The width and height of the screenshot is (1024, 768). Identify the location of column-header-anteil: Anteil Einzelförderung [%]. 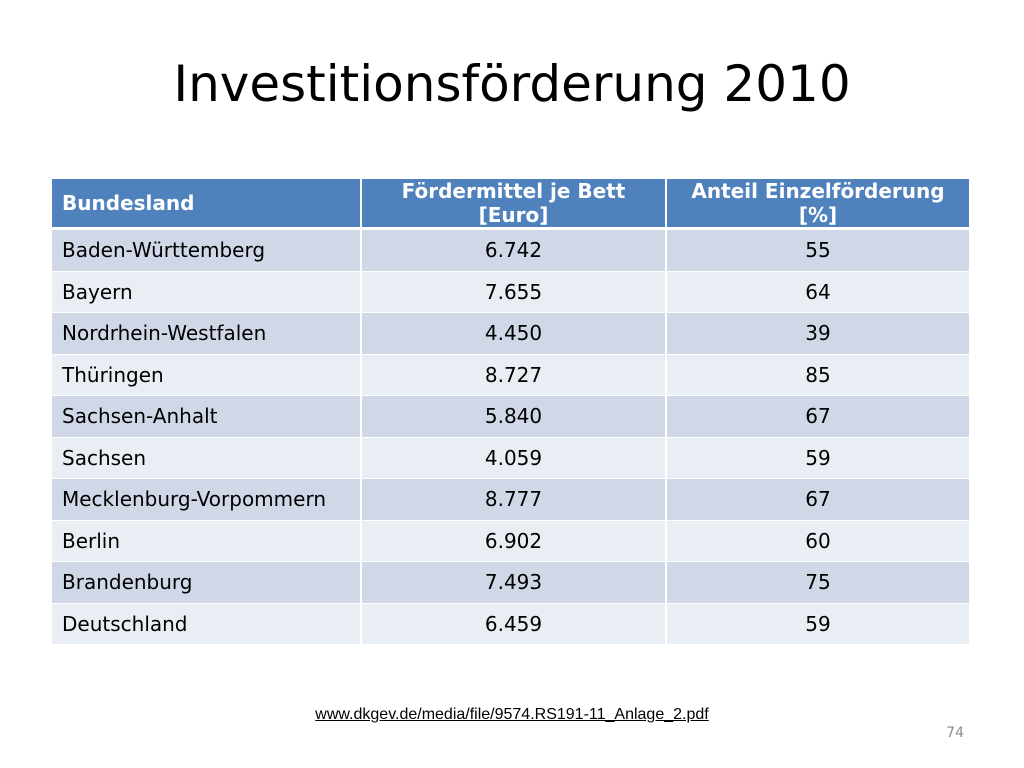
(818, 204).